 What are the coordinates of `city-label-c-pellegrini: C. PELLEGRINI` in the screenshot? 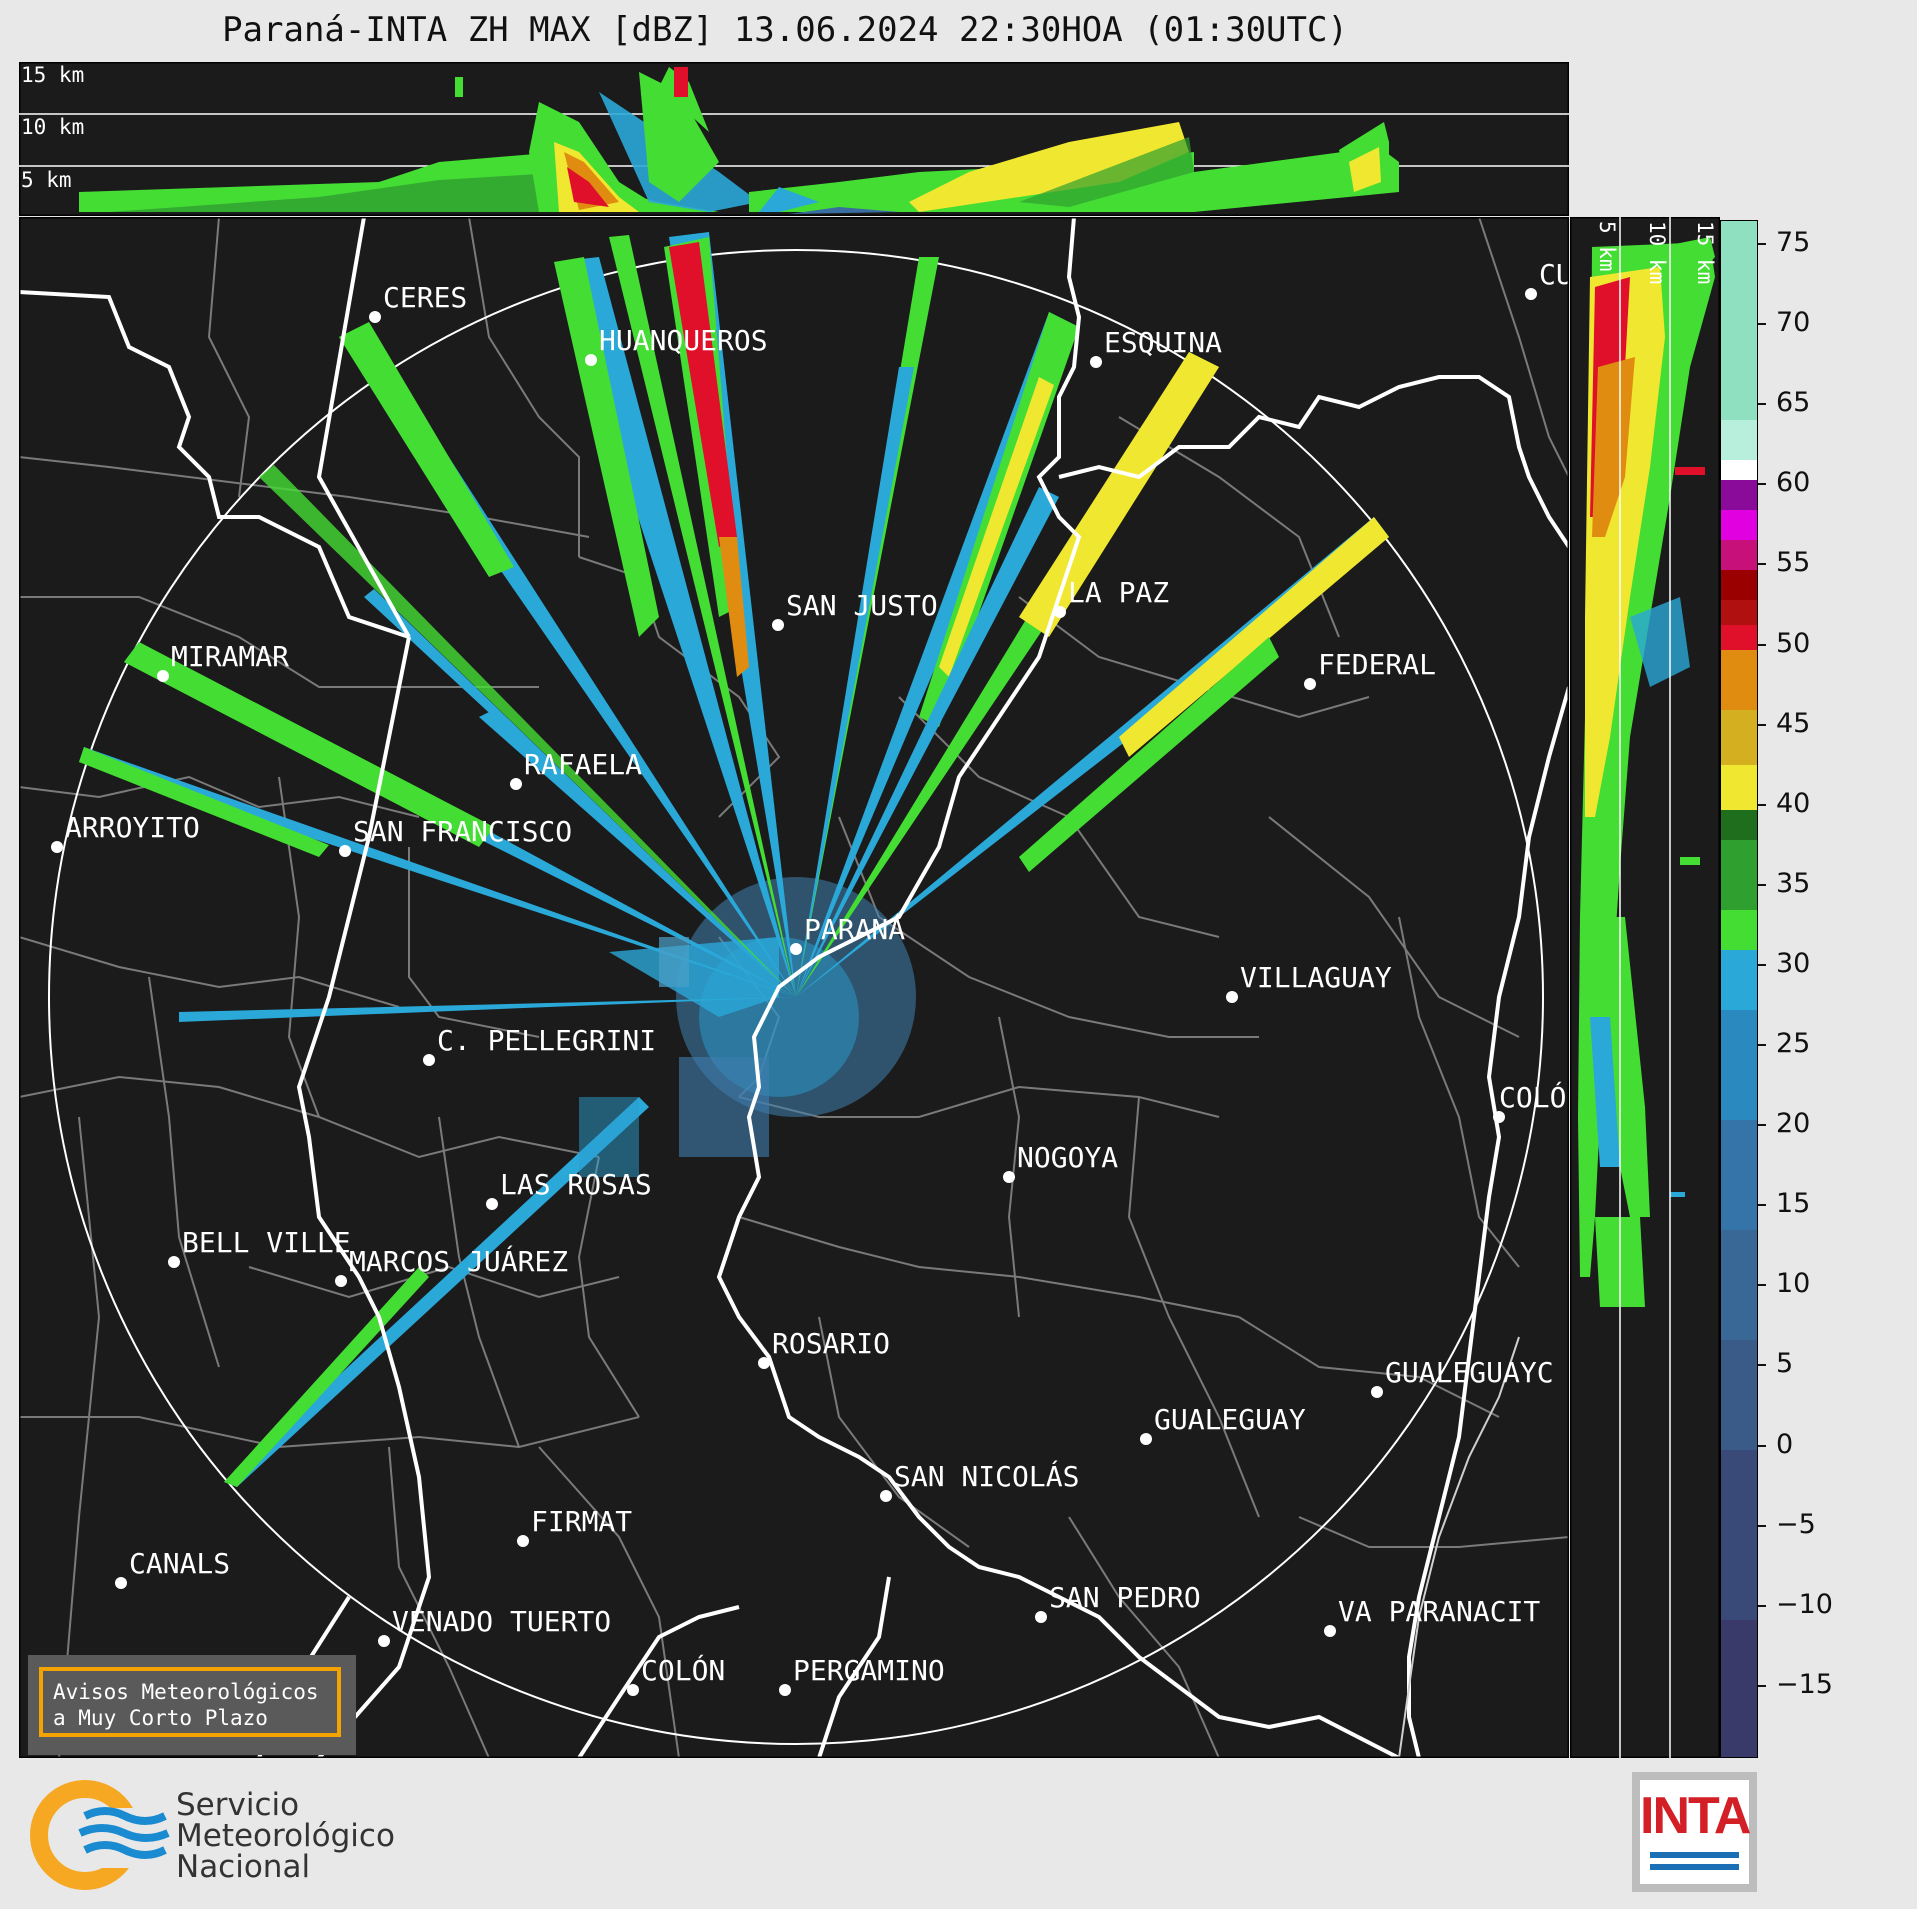 It's located at (546, 1040).